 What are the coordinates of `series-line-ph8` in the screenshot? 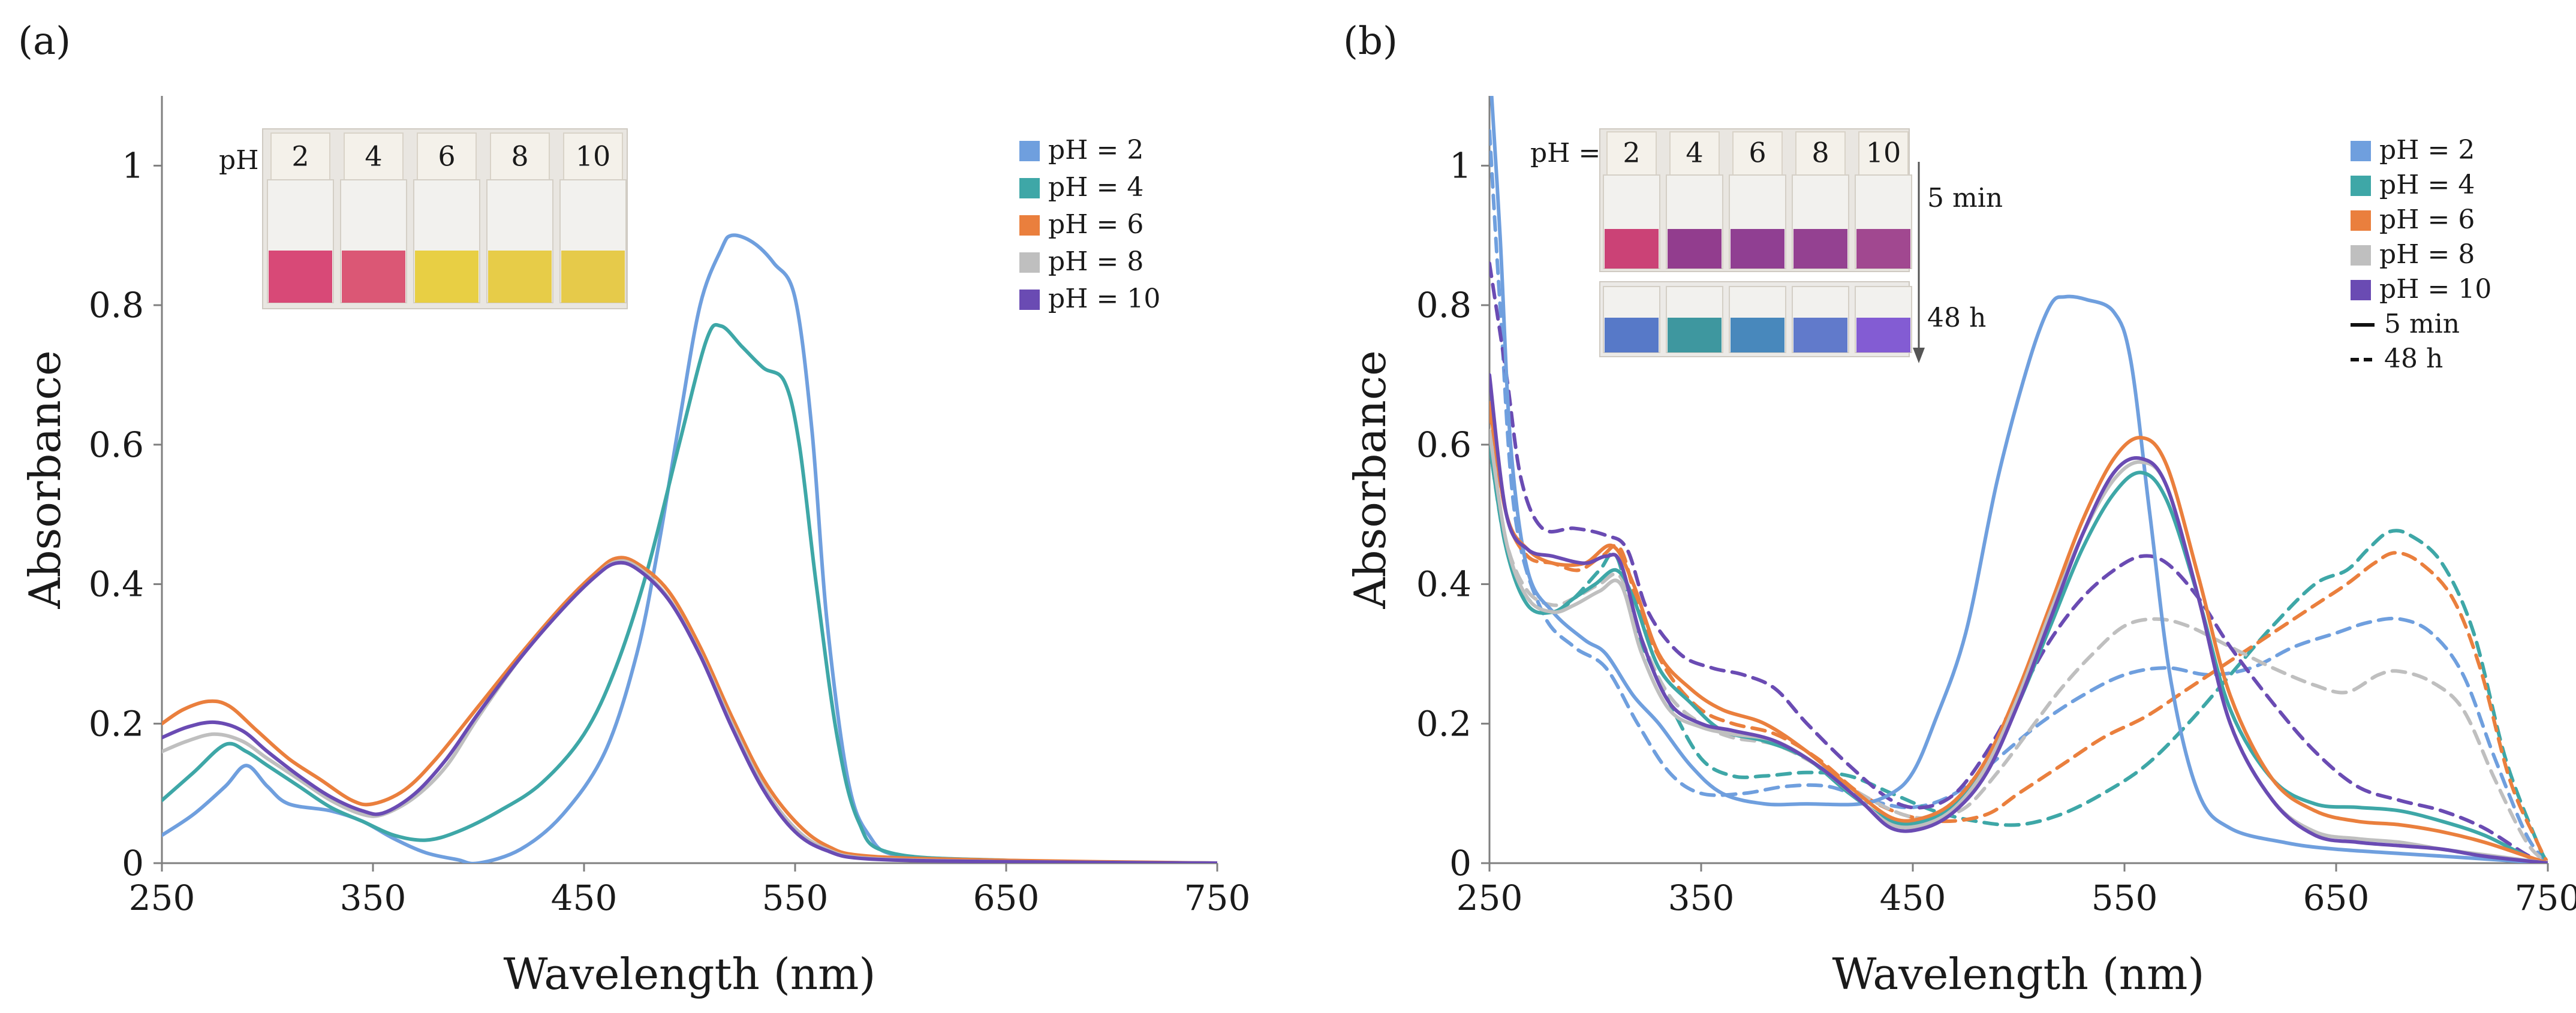 It's located at (690, 711).